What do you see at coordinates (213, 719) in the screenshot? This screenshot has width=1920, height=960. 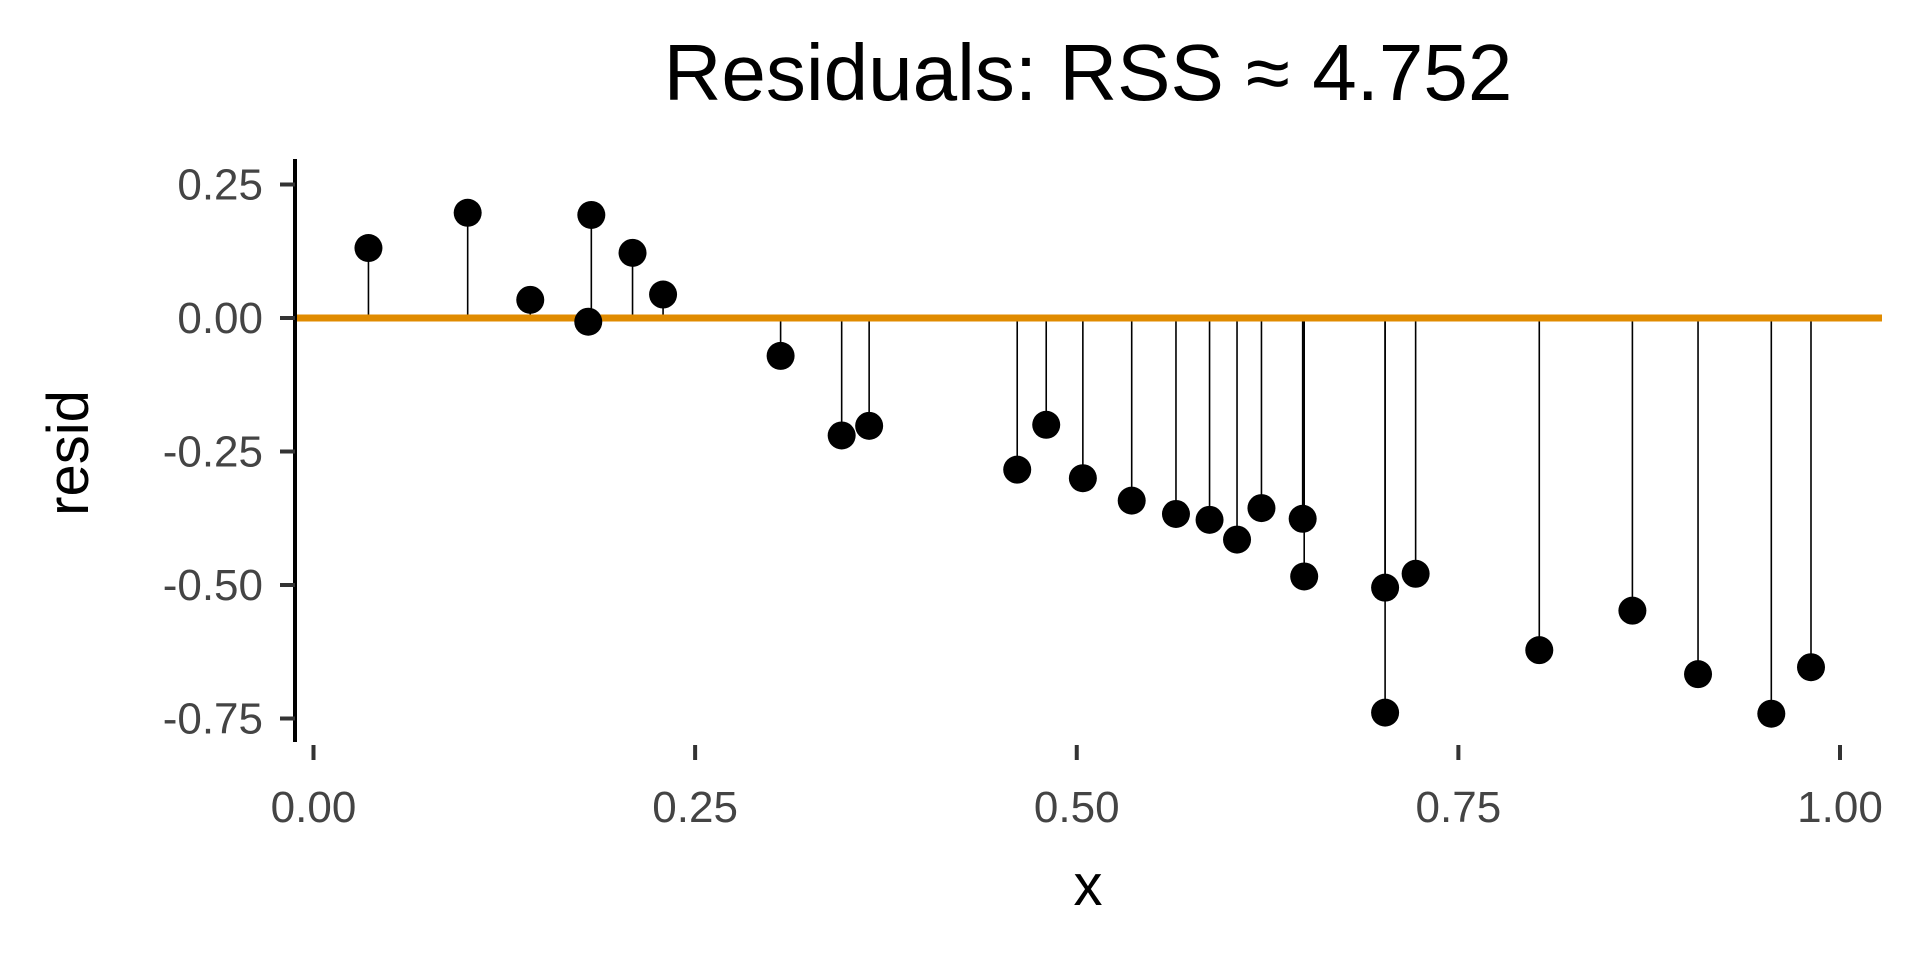 I see `y-tick-label: -0.75` at bounding box center [213, 719].